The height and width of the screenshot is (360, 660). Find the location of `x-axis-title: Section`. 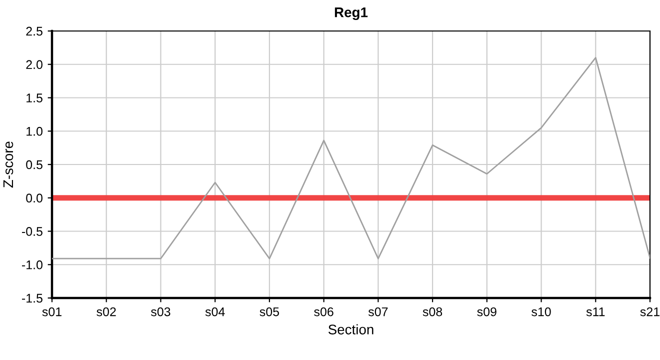

x-axis-title: Section is located at coordinates (351, 329).